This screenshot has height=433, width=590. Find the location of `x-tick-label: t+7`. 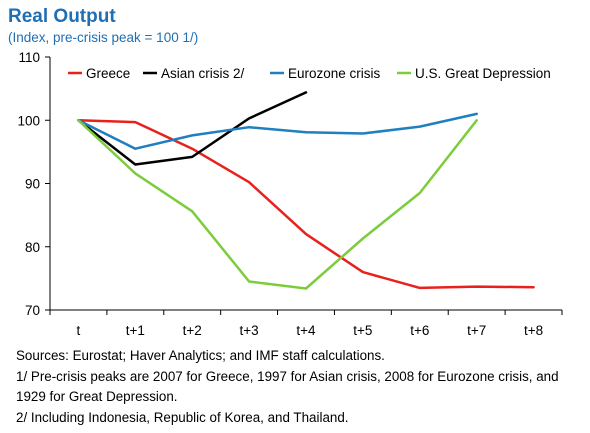

x-tick-label: t+7 is located at coordinates (476, 330).